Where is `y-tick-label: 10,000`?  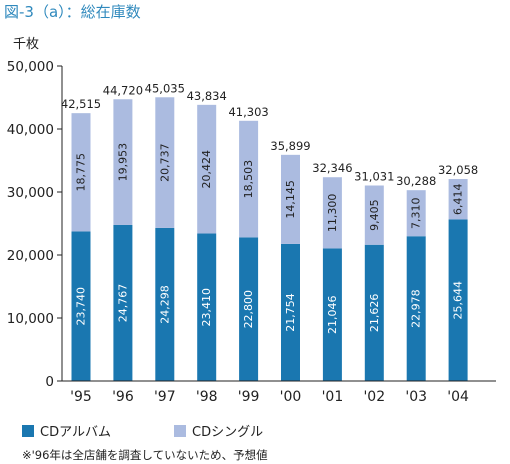 y-tick-label: 10,000 is located at coordinates (30, 319).